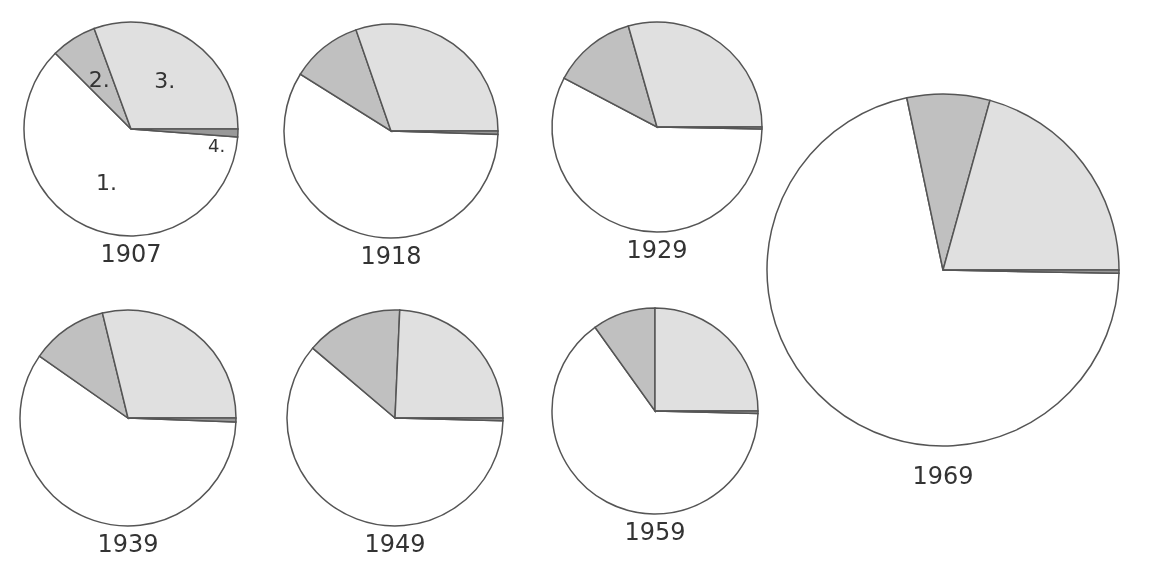 The image size is (1154, 567). Describe the element at coordinates (655, 532) in the screenshot. I see `text: 1959` at that location.